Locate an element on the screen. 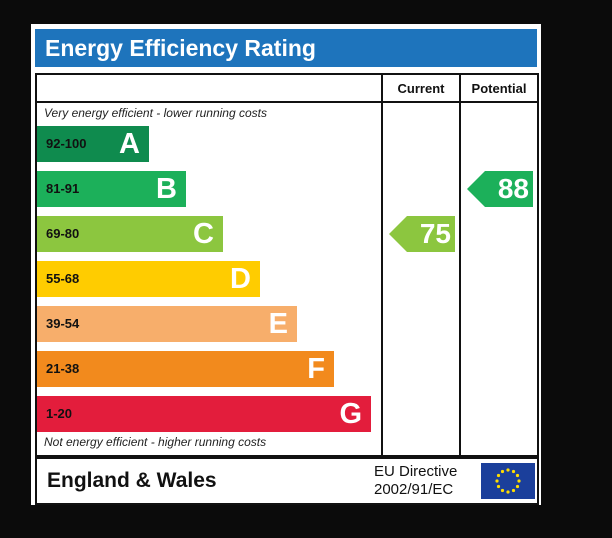 This screenshot has width=612, height=538. current-rating-arrow: 75 is located at coordinates (422, 234).